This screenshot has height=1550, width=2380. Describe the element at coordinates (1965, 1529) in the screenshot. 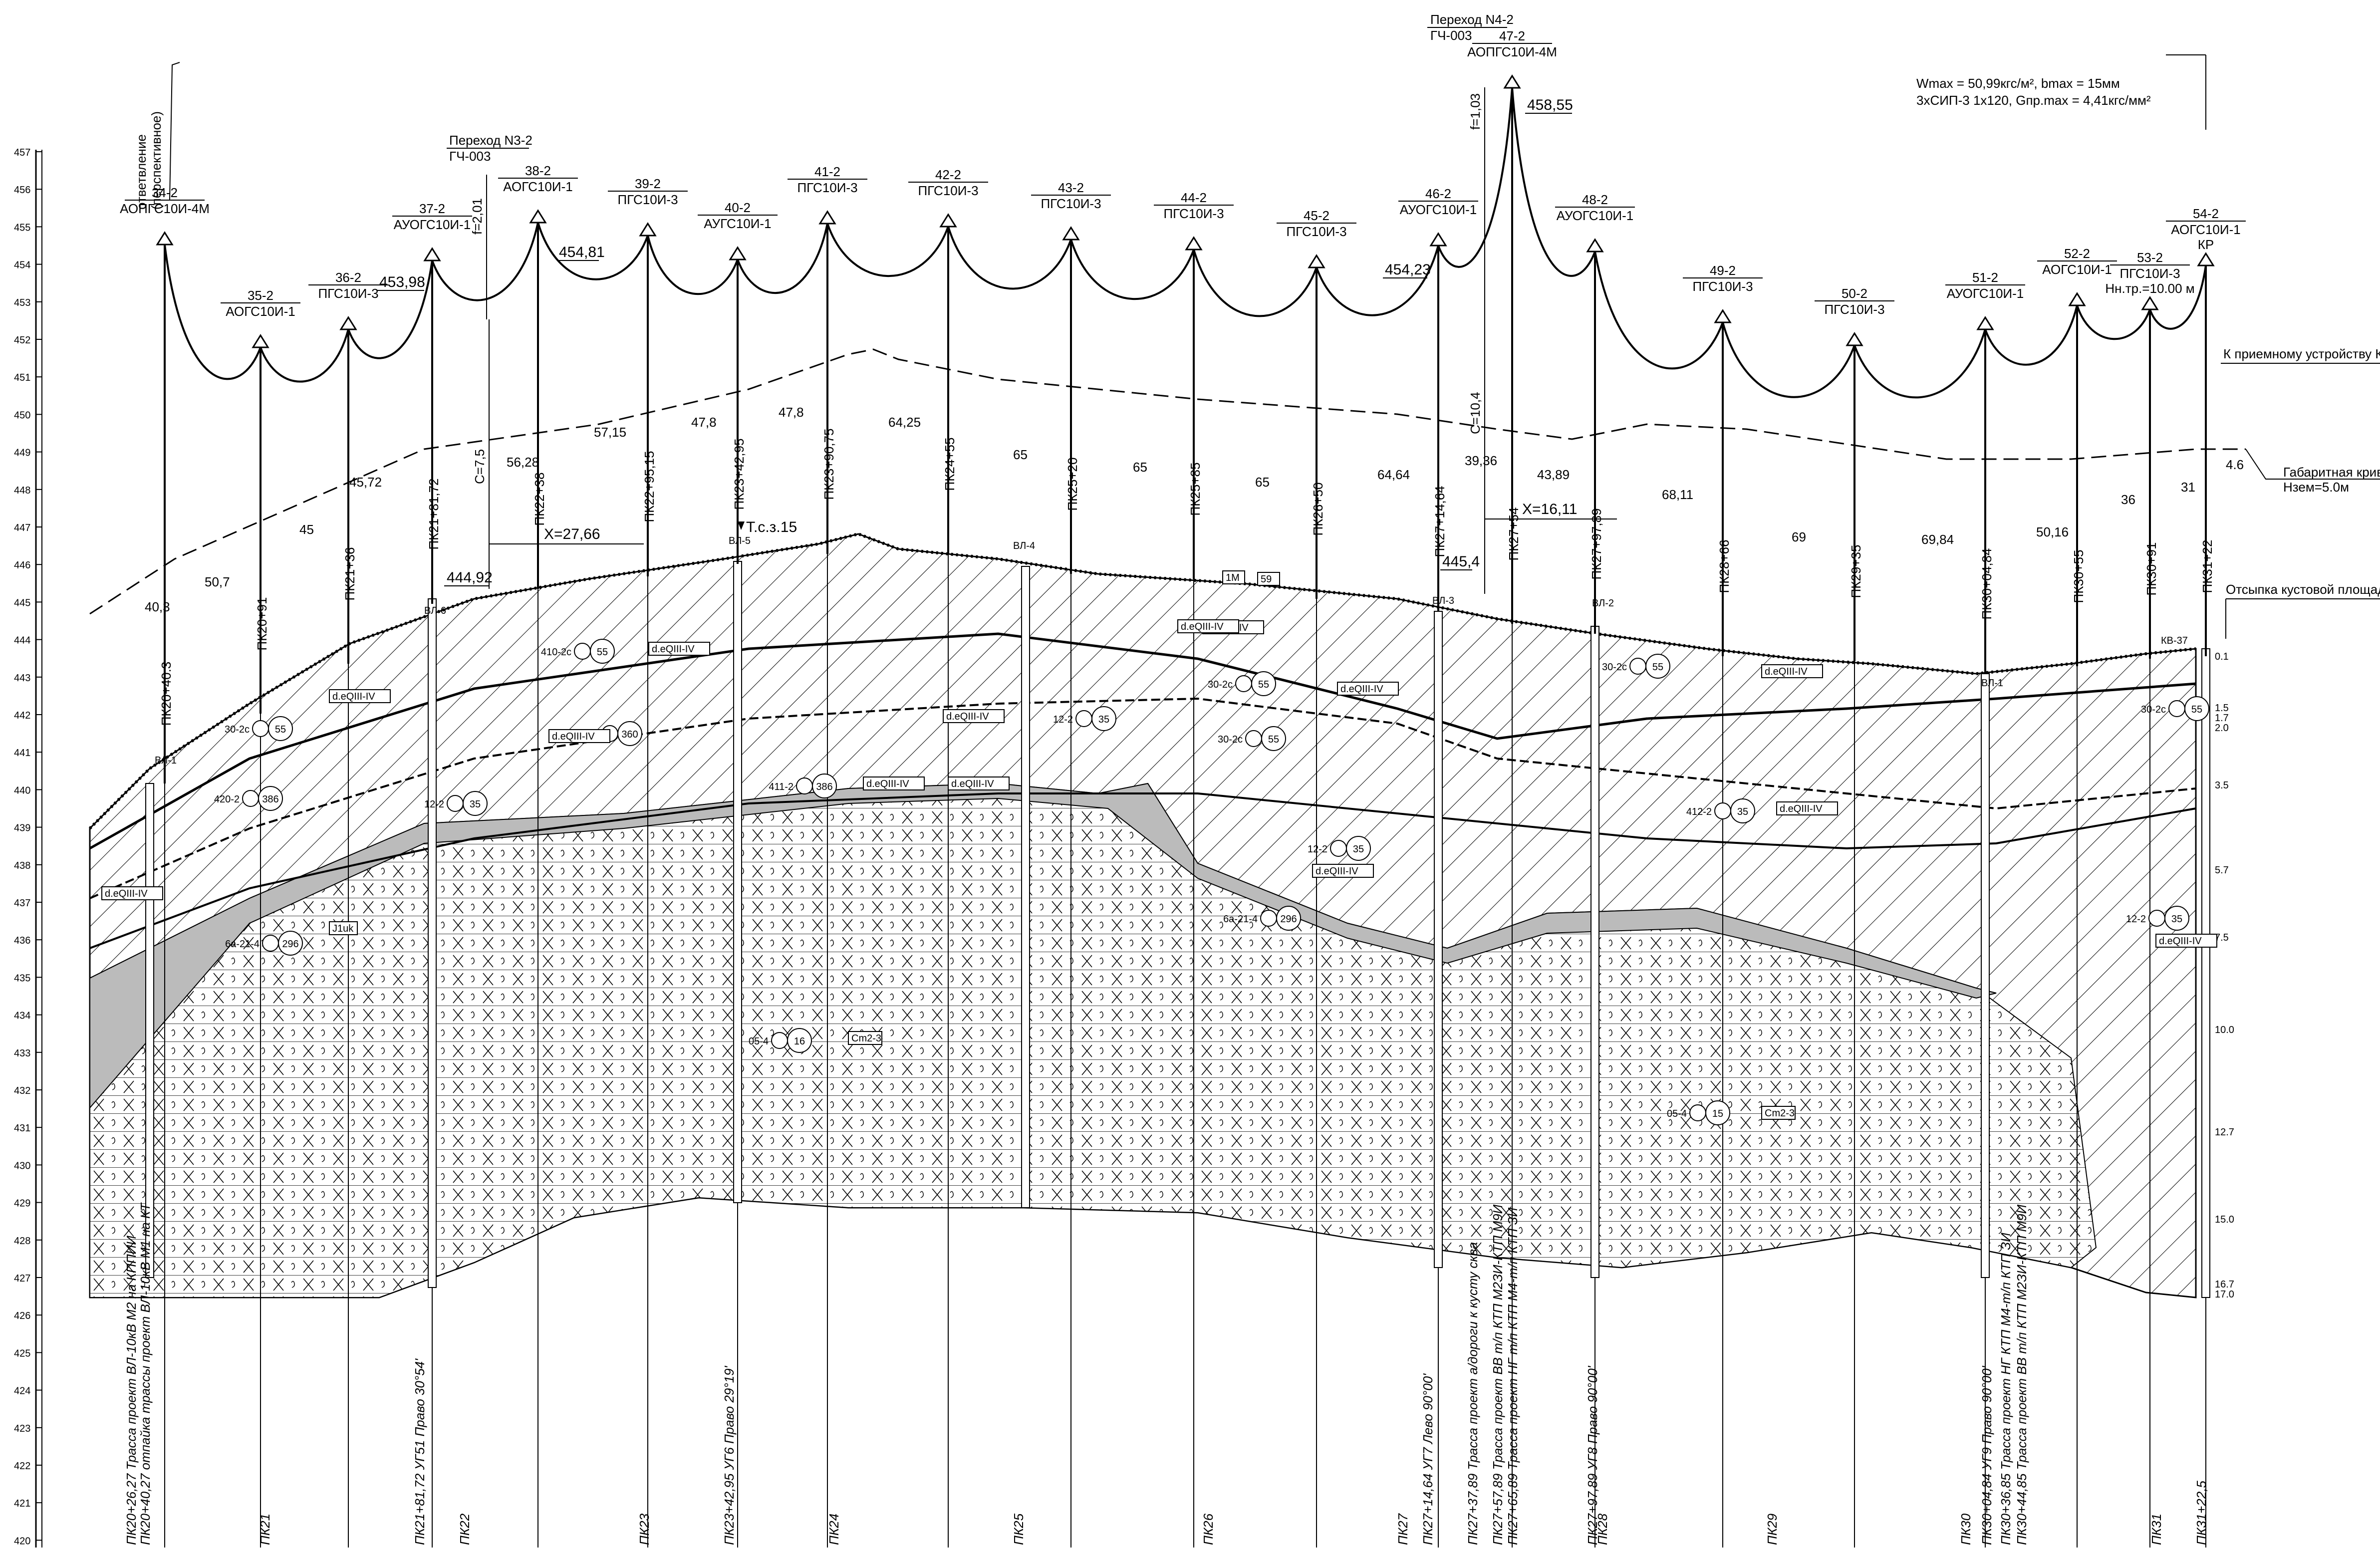

I see `bottom-note: ПК30` at that location.